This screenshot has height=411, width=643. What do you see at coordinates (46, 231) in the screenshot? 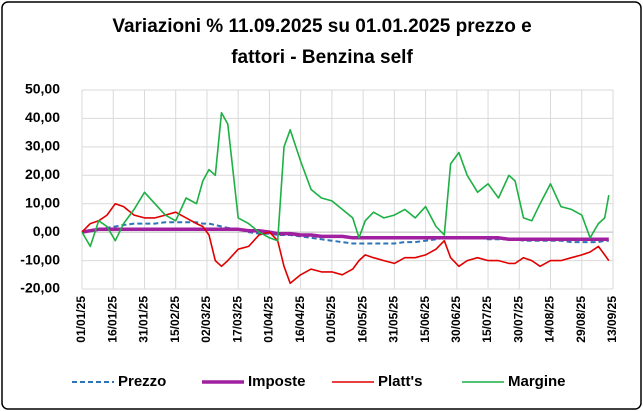
I see `y-tick-label: 0,00` at bounding box center [46, 231].